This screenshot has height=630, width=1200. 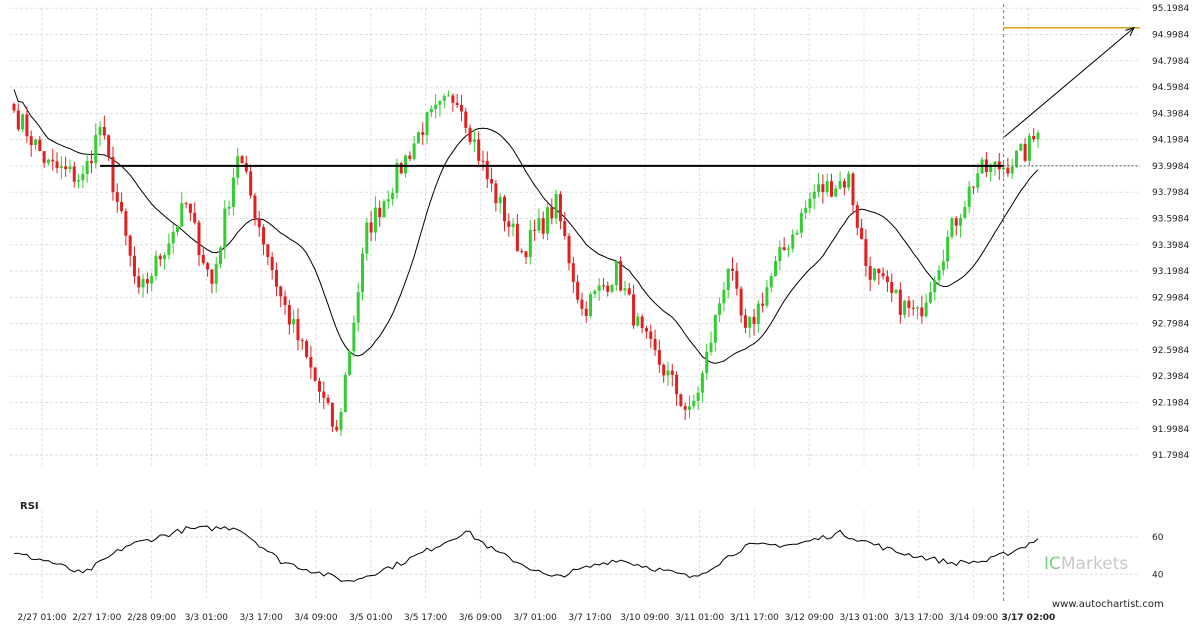 What do you see at coordinates (590, 618) in the screenshot?
I see `time-tick-label: 3/7 17:00` at bounding box center [590, 618].